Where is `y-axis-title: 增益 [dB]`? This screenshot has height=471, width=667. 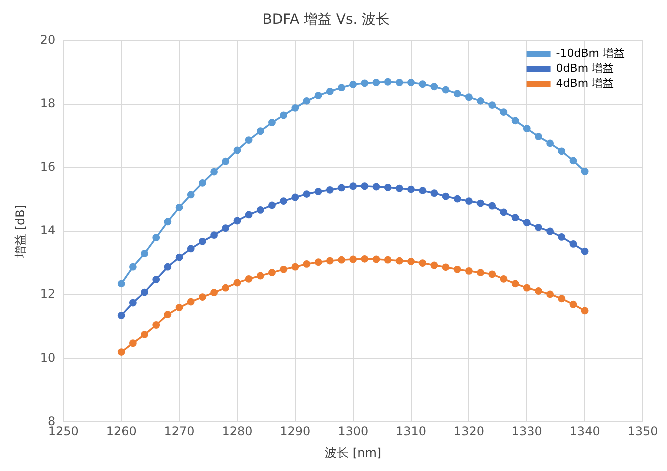
y-axis-title: 增益 [dB] is located at coordinates (20, 232).